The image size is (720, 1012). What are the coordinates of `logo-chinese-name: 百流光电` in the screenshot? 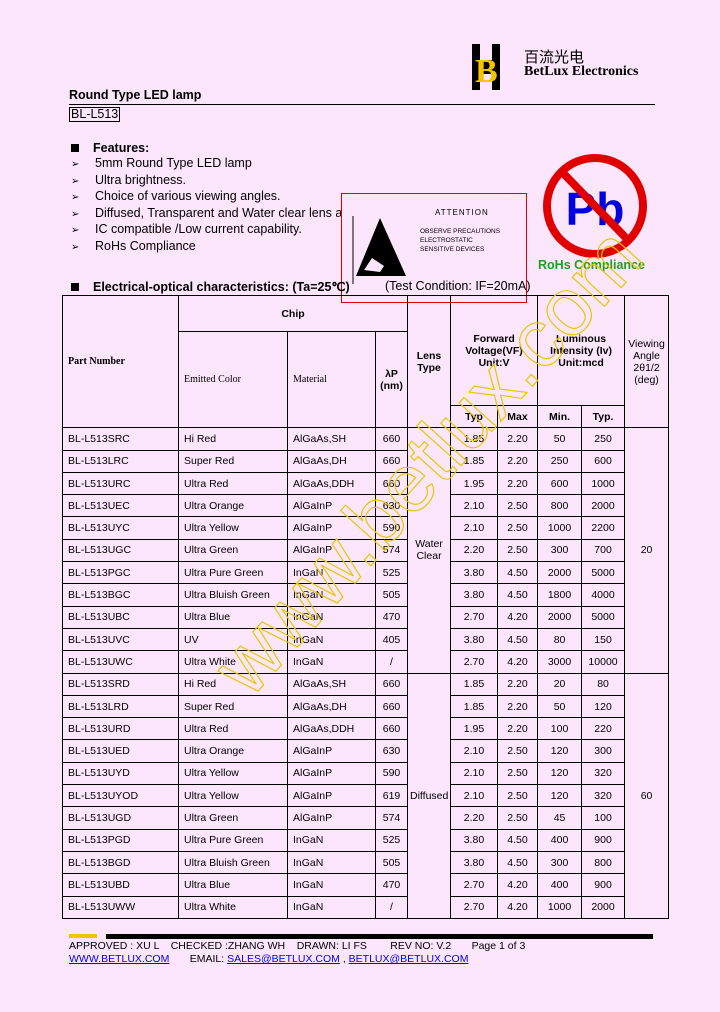 It's located at (554, 57).